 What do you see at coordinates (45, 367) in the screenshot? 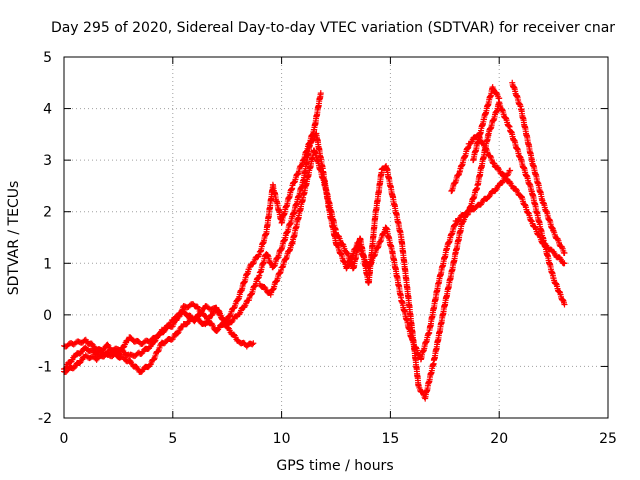
I see `y-tick-label: -1` at bounding box center [45, 367].